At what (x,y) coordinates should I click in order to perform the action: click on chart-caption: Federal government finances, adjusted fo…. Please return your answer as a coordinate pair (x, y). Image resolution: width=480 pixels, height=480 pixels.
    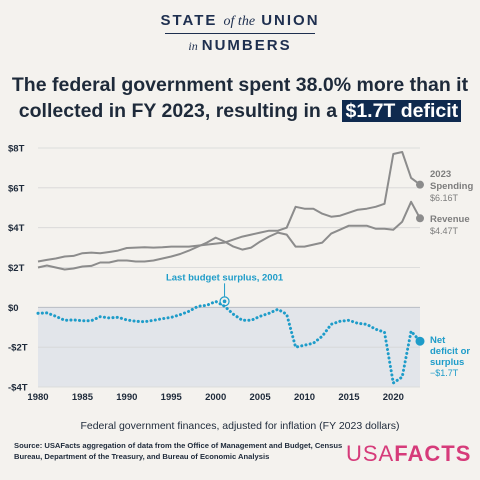
    Looking at the image, I should click on (240, 426).